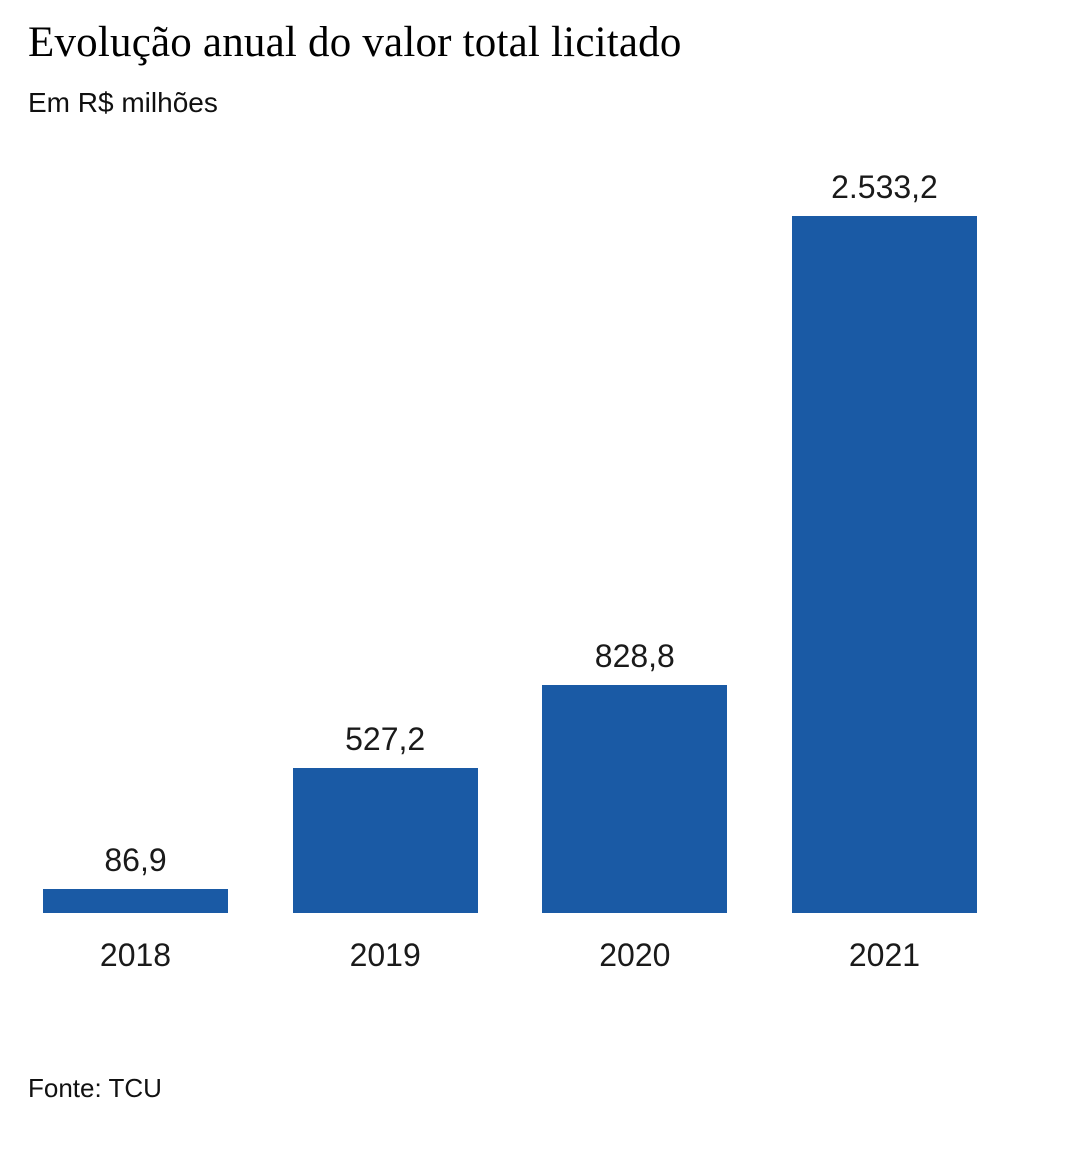 The image size is (1080, 1157). I want to click on chart-subtitle: Em R$ milhões, so click(123, 102).